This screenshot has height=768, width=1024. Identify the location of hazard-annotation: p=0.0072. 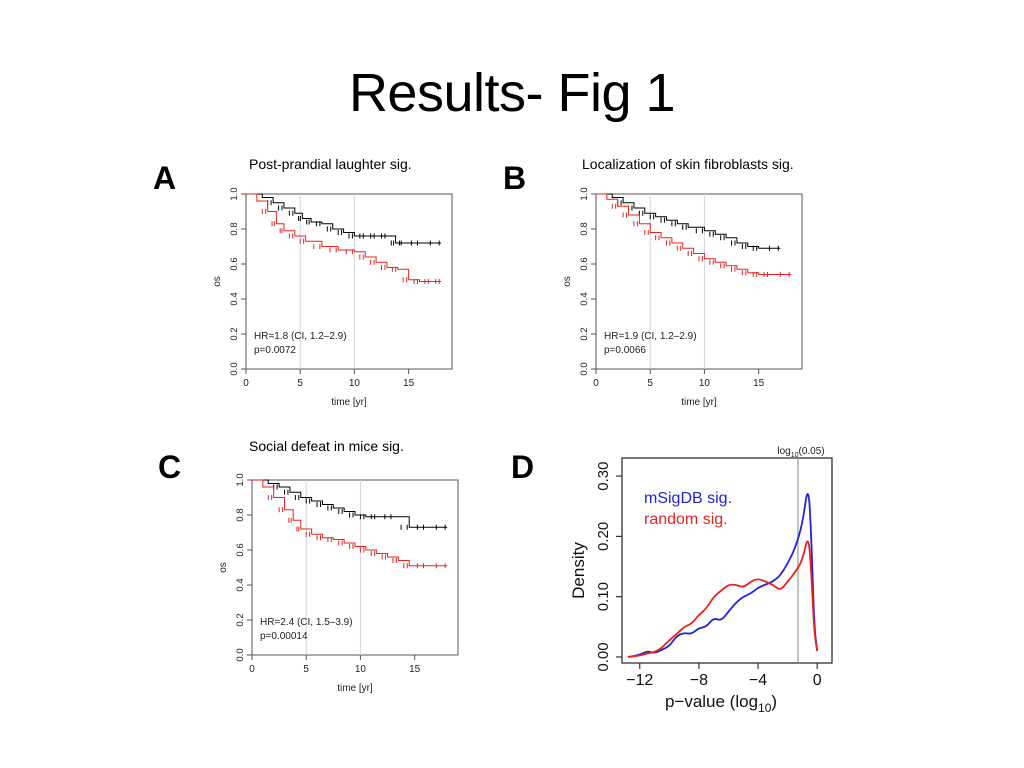
(275, 350).